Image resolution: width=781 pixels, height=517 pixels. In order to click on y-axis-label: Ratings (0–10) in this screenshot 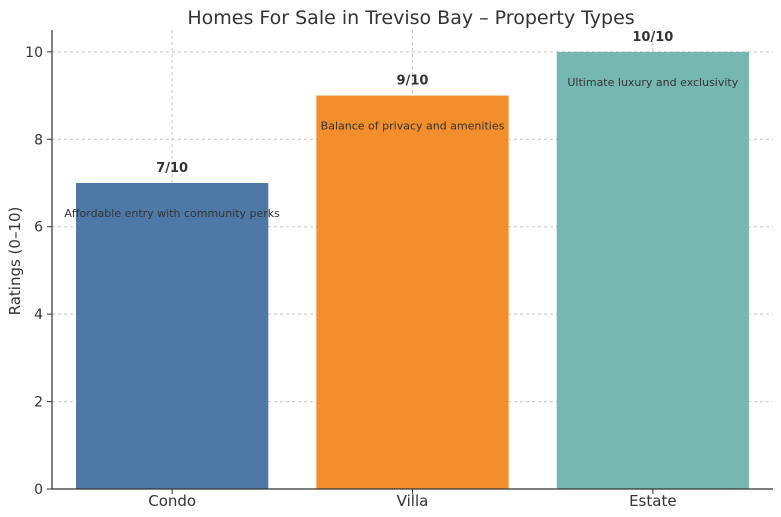, I will do `click(15, 261)`.